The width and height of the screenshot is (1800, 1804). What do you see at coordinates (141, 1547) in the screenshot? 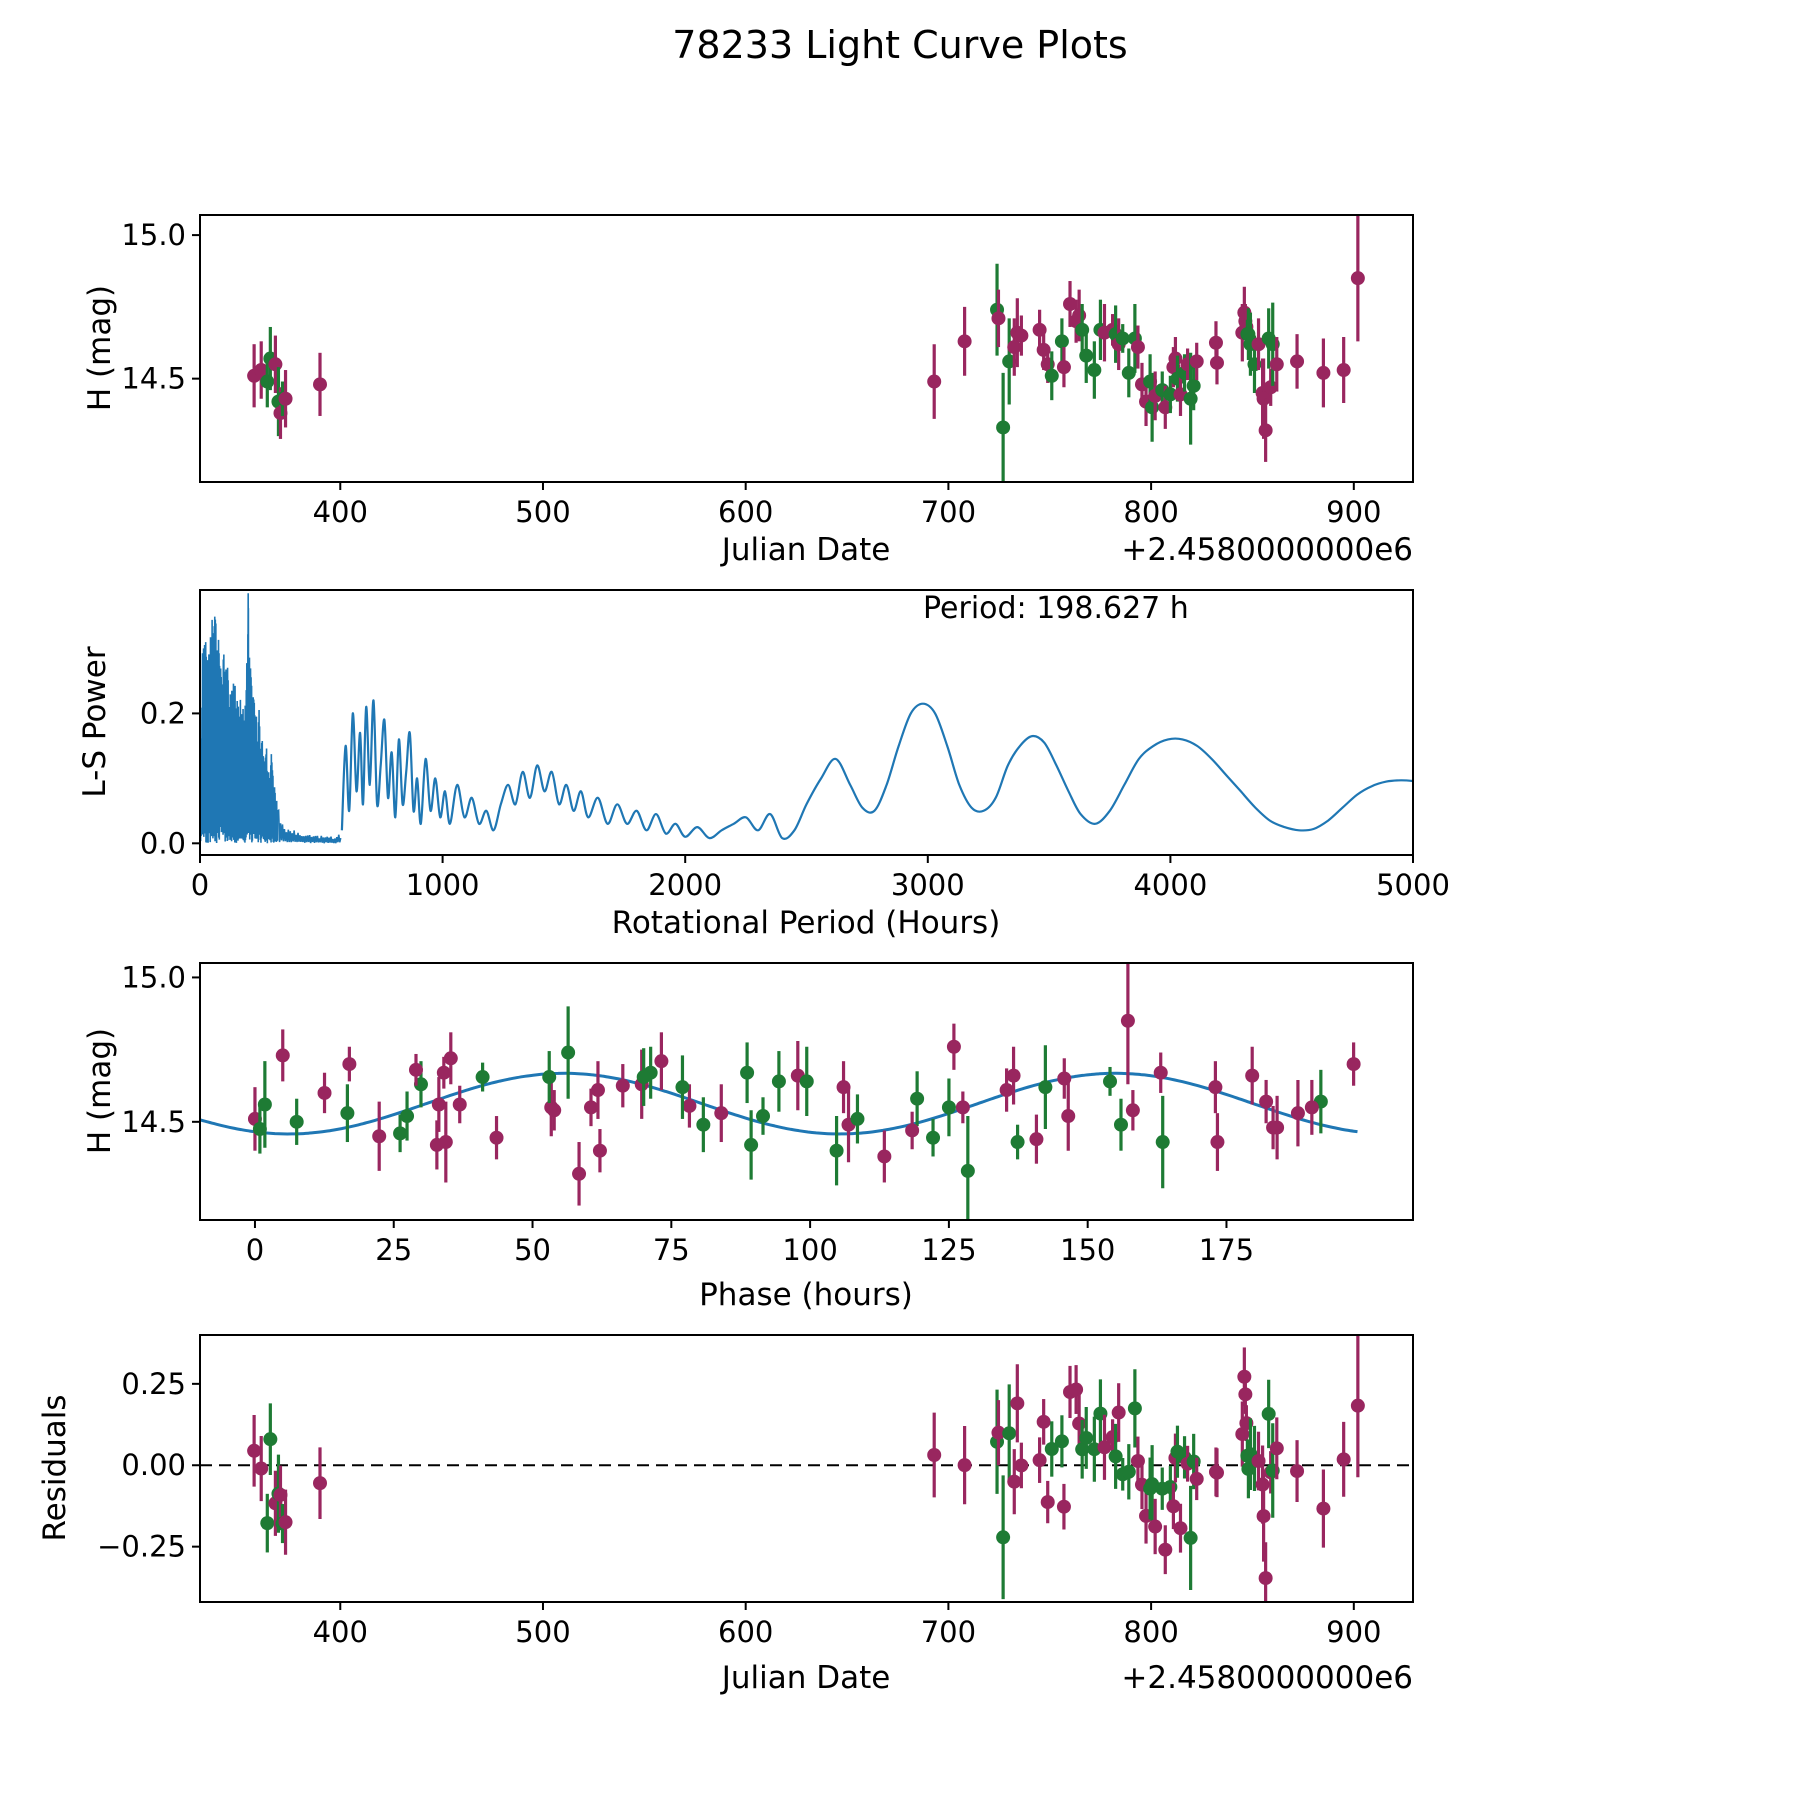
I see `svg-text: −0.25` at bounding box center [141, 1547].